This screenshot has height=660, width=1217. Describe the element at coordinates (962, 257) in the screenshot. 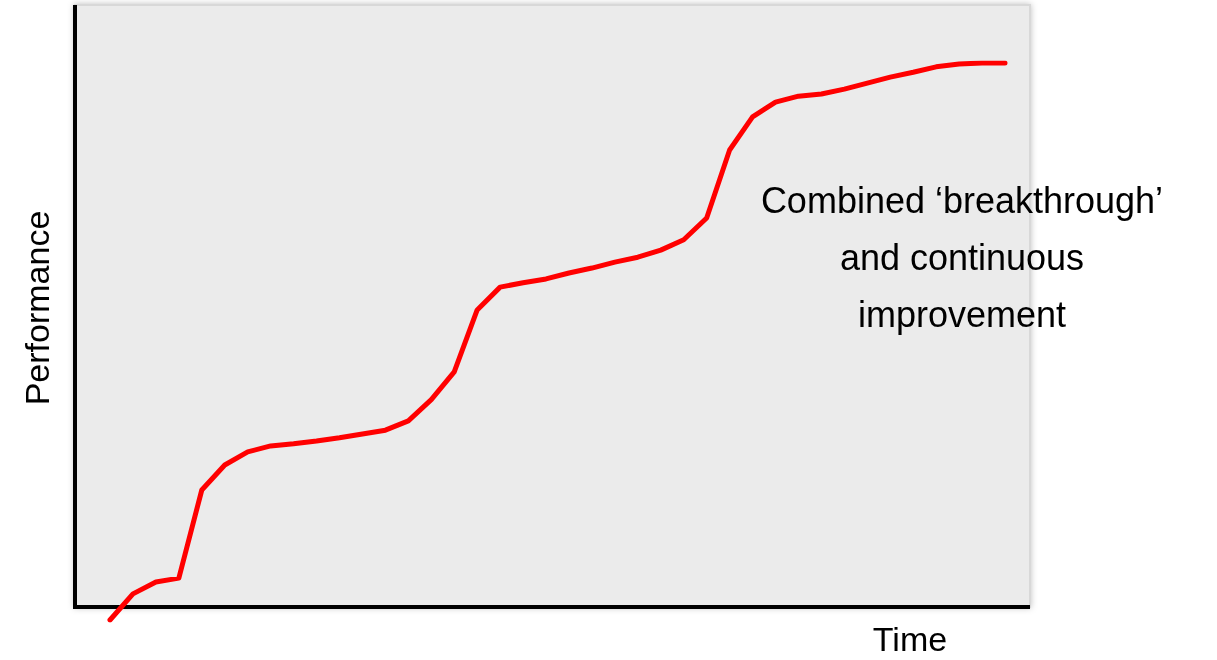

I see `annotation: Combined ‘breakthrough’ and continuous improvement` at that location.